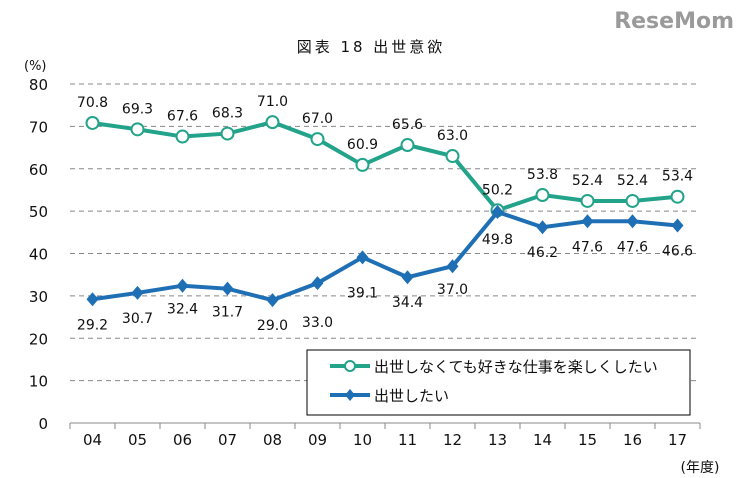 The width and height of the screenshot is (742, 478). What do you see at coordinates (227, 313) in the screenshot?
I see `data-label: 31.7` at bounding box center [227, 313].